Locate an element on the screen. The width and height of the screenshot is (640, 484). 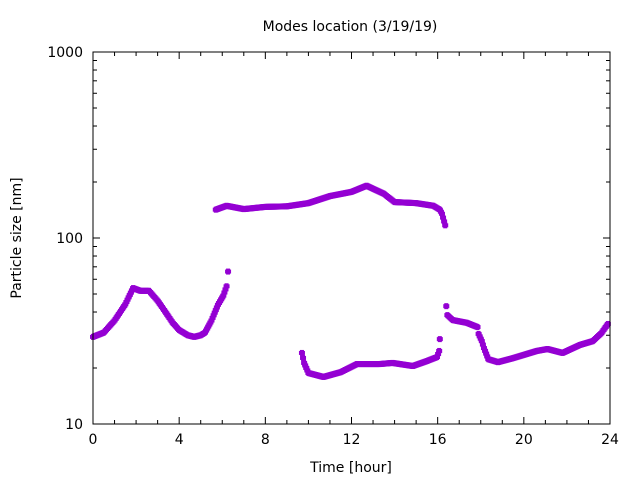
x-tick-label: 20 is located at coordinates (524, 440).